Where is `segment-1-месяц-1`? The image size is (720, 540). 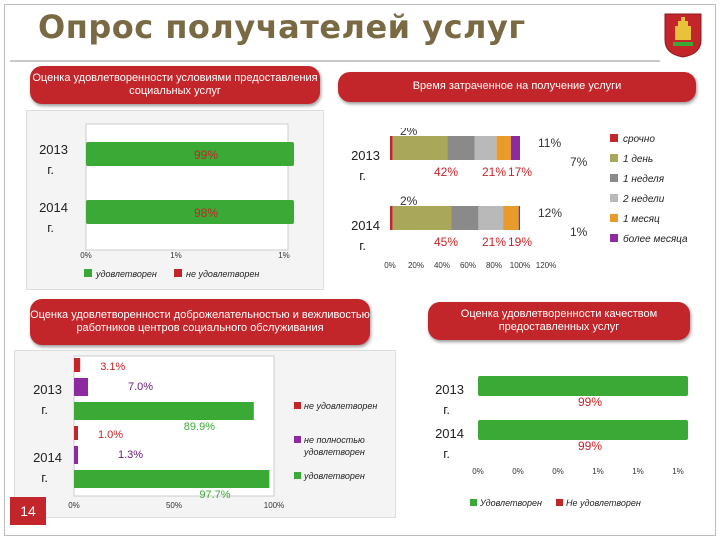
segment-1-месяц-1 is located at coordinates (511, 218).